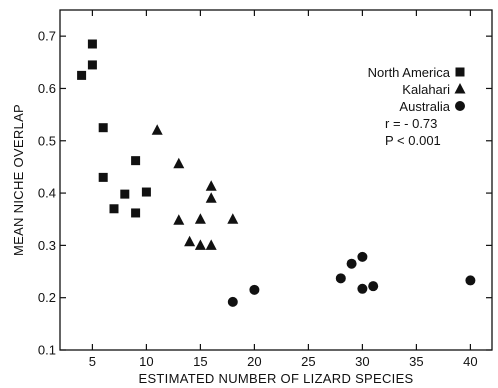 The height and width of the screenshot is (388, 498). I want to click on legend-markers, so click(460, 89).